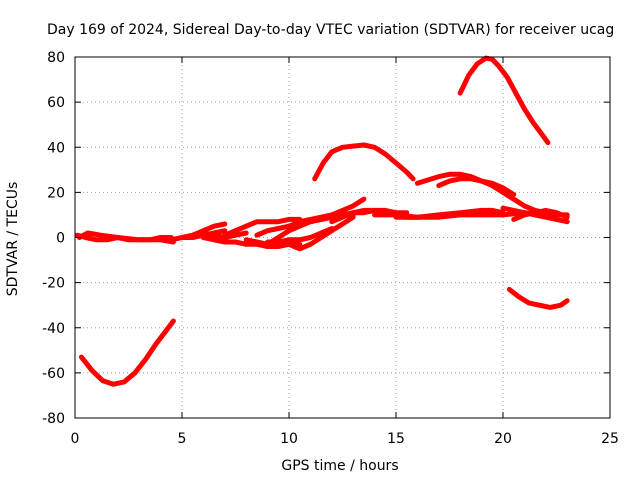 Image resolution: width=640 pixels, height=480 pixels. What do you see at coordinates (182, 439) in the screenshot?
I see `x-tick-label: 5` at bounding box center [182, 439].